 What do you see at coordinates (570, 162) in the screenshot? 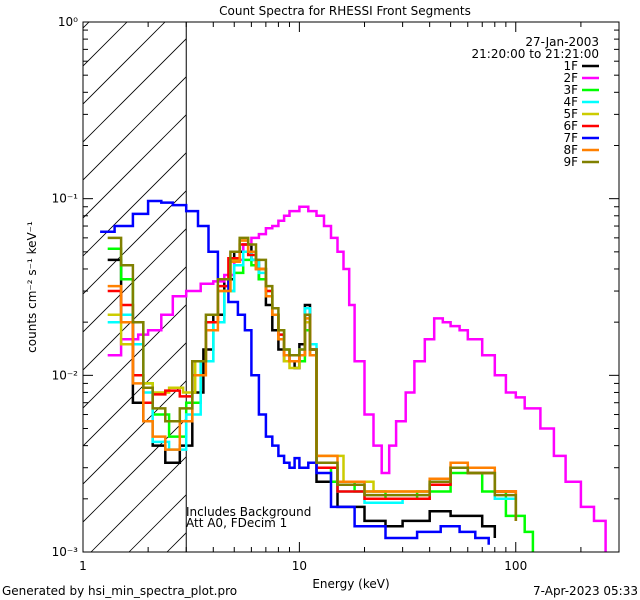
I see `legend-label-9F: 9F` at bounding box center [570, 162].